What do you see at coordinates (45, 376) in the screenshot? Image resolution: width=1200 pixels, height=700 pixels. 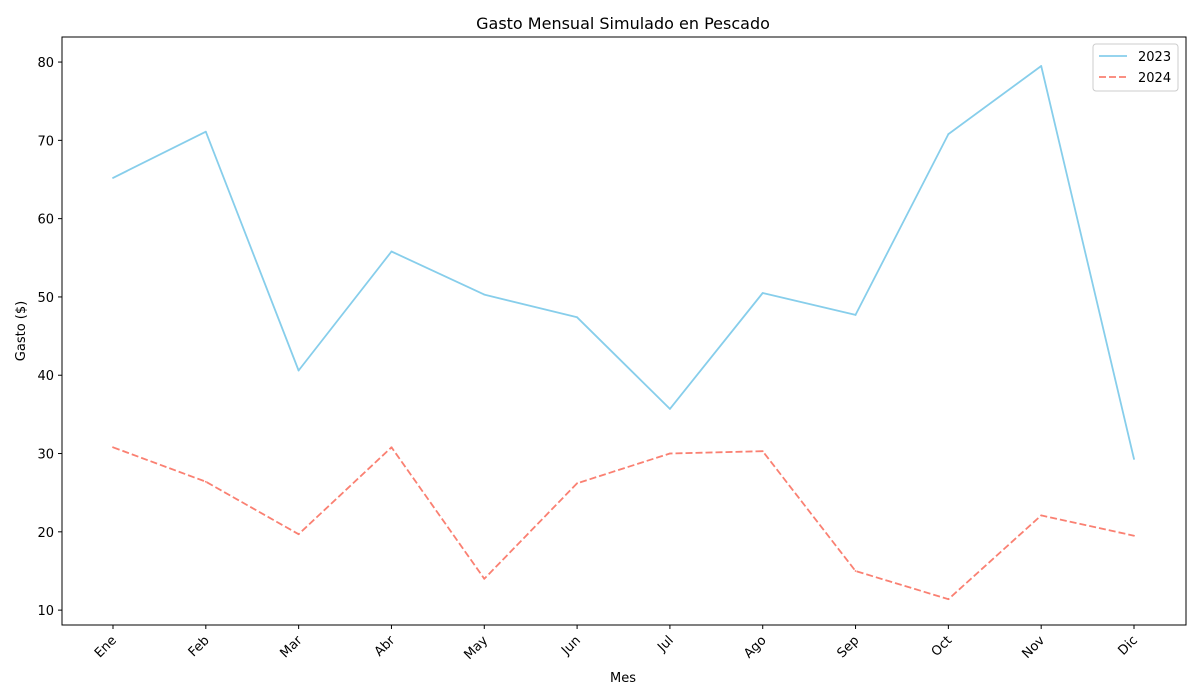 I see `y-tick-label: 40` at bounding box center [45, 376].